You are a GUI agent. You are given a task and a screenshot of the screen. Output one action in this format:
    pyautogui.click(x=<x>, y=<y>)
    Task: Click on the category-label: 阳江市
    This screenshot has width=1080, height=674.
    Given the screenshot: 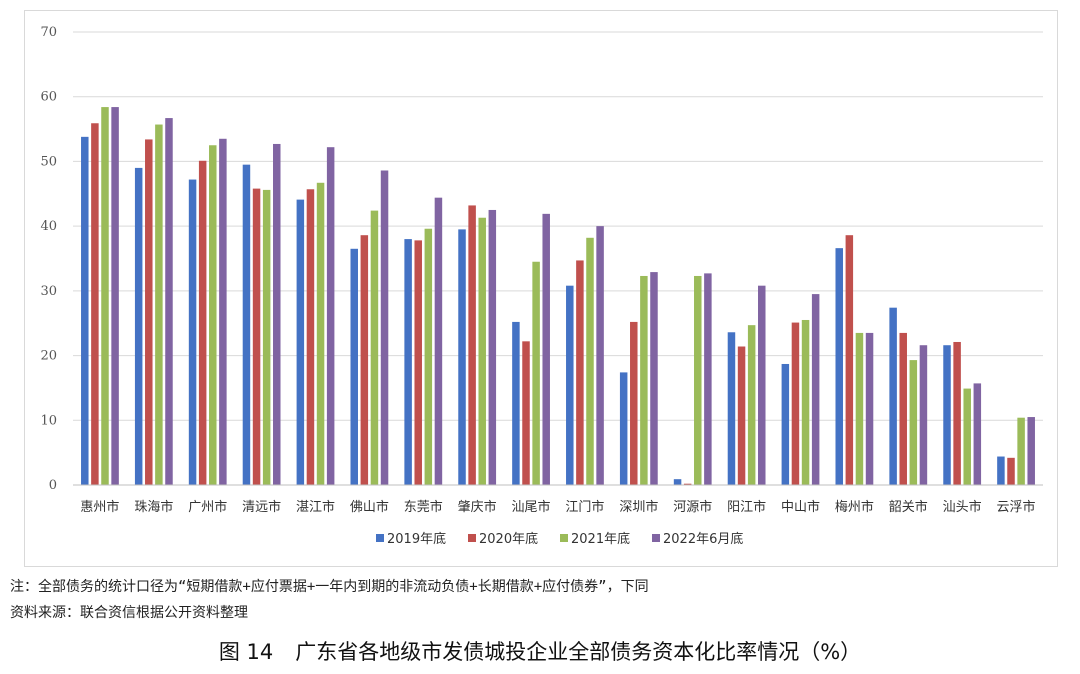 What is the action you would take?
    pyautogui.click(x=746, y=507)
    